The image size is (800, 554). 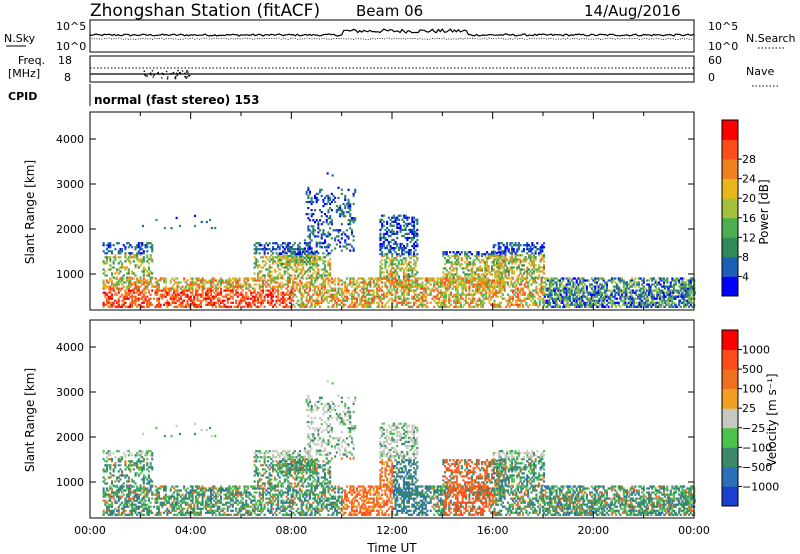 I want to click on nave-dot, so click(x=162, y=73).